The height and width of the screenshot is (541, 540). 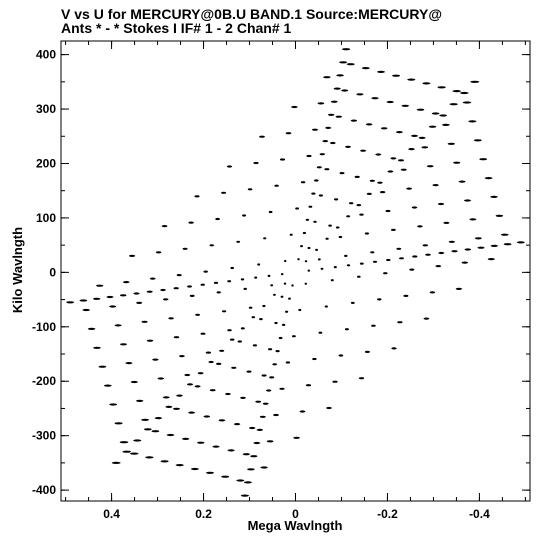 I want to click on x-tick-label: 0, so click(x=295, y=514).